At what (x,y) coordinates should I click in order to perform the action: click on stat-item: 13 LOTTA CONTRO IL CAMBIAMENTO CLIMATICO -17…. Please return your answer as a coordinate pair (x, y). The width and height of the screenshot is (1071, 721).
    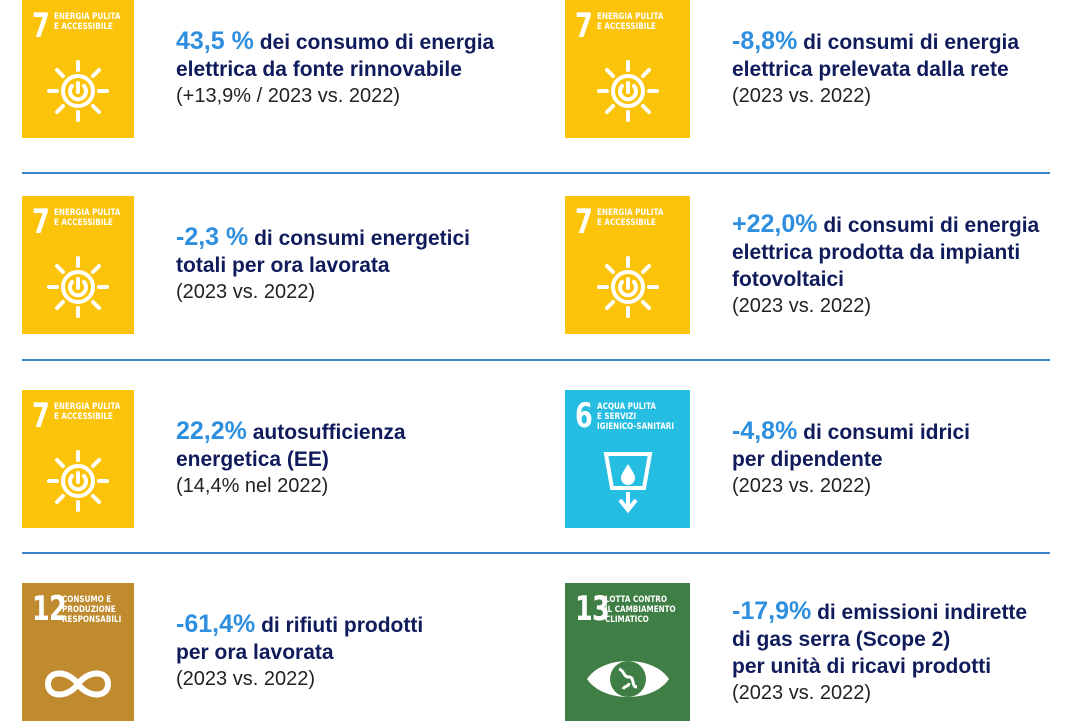
    Looking at the image, I should click on (796, 652).